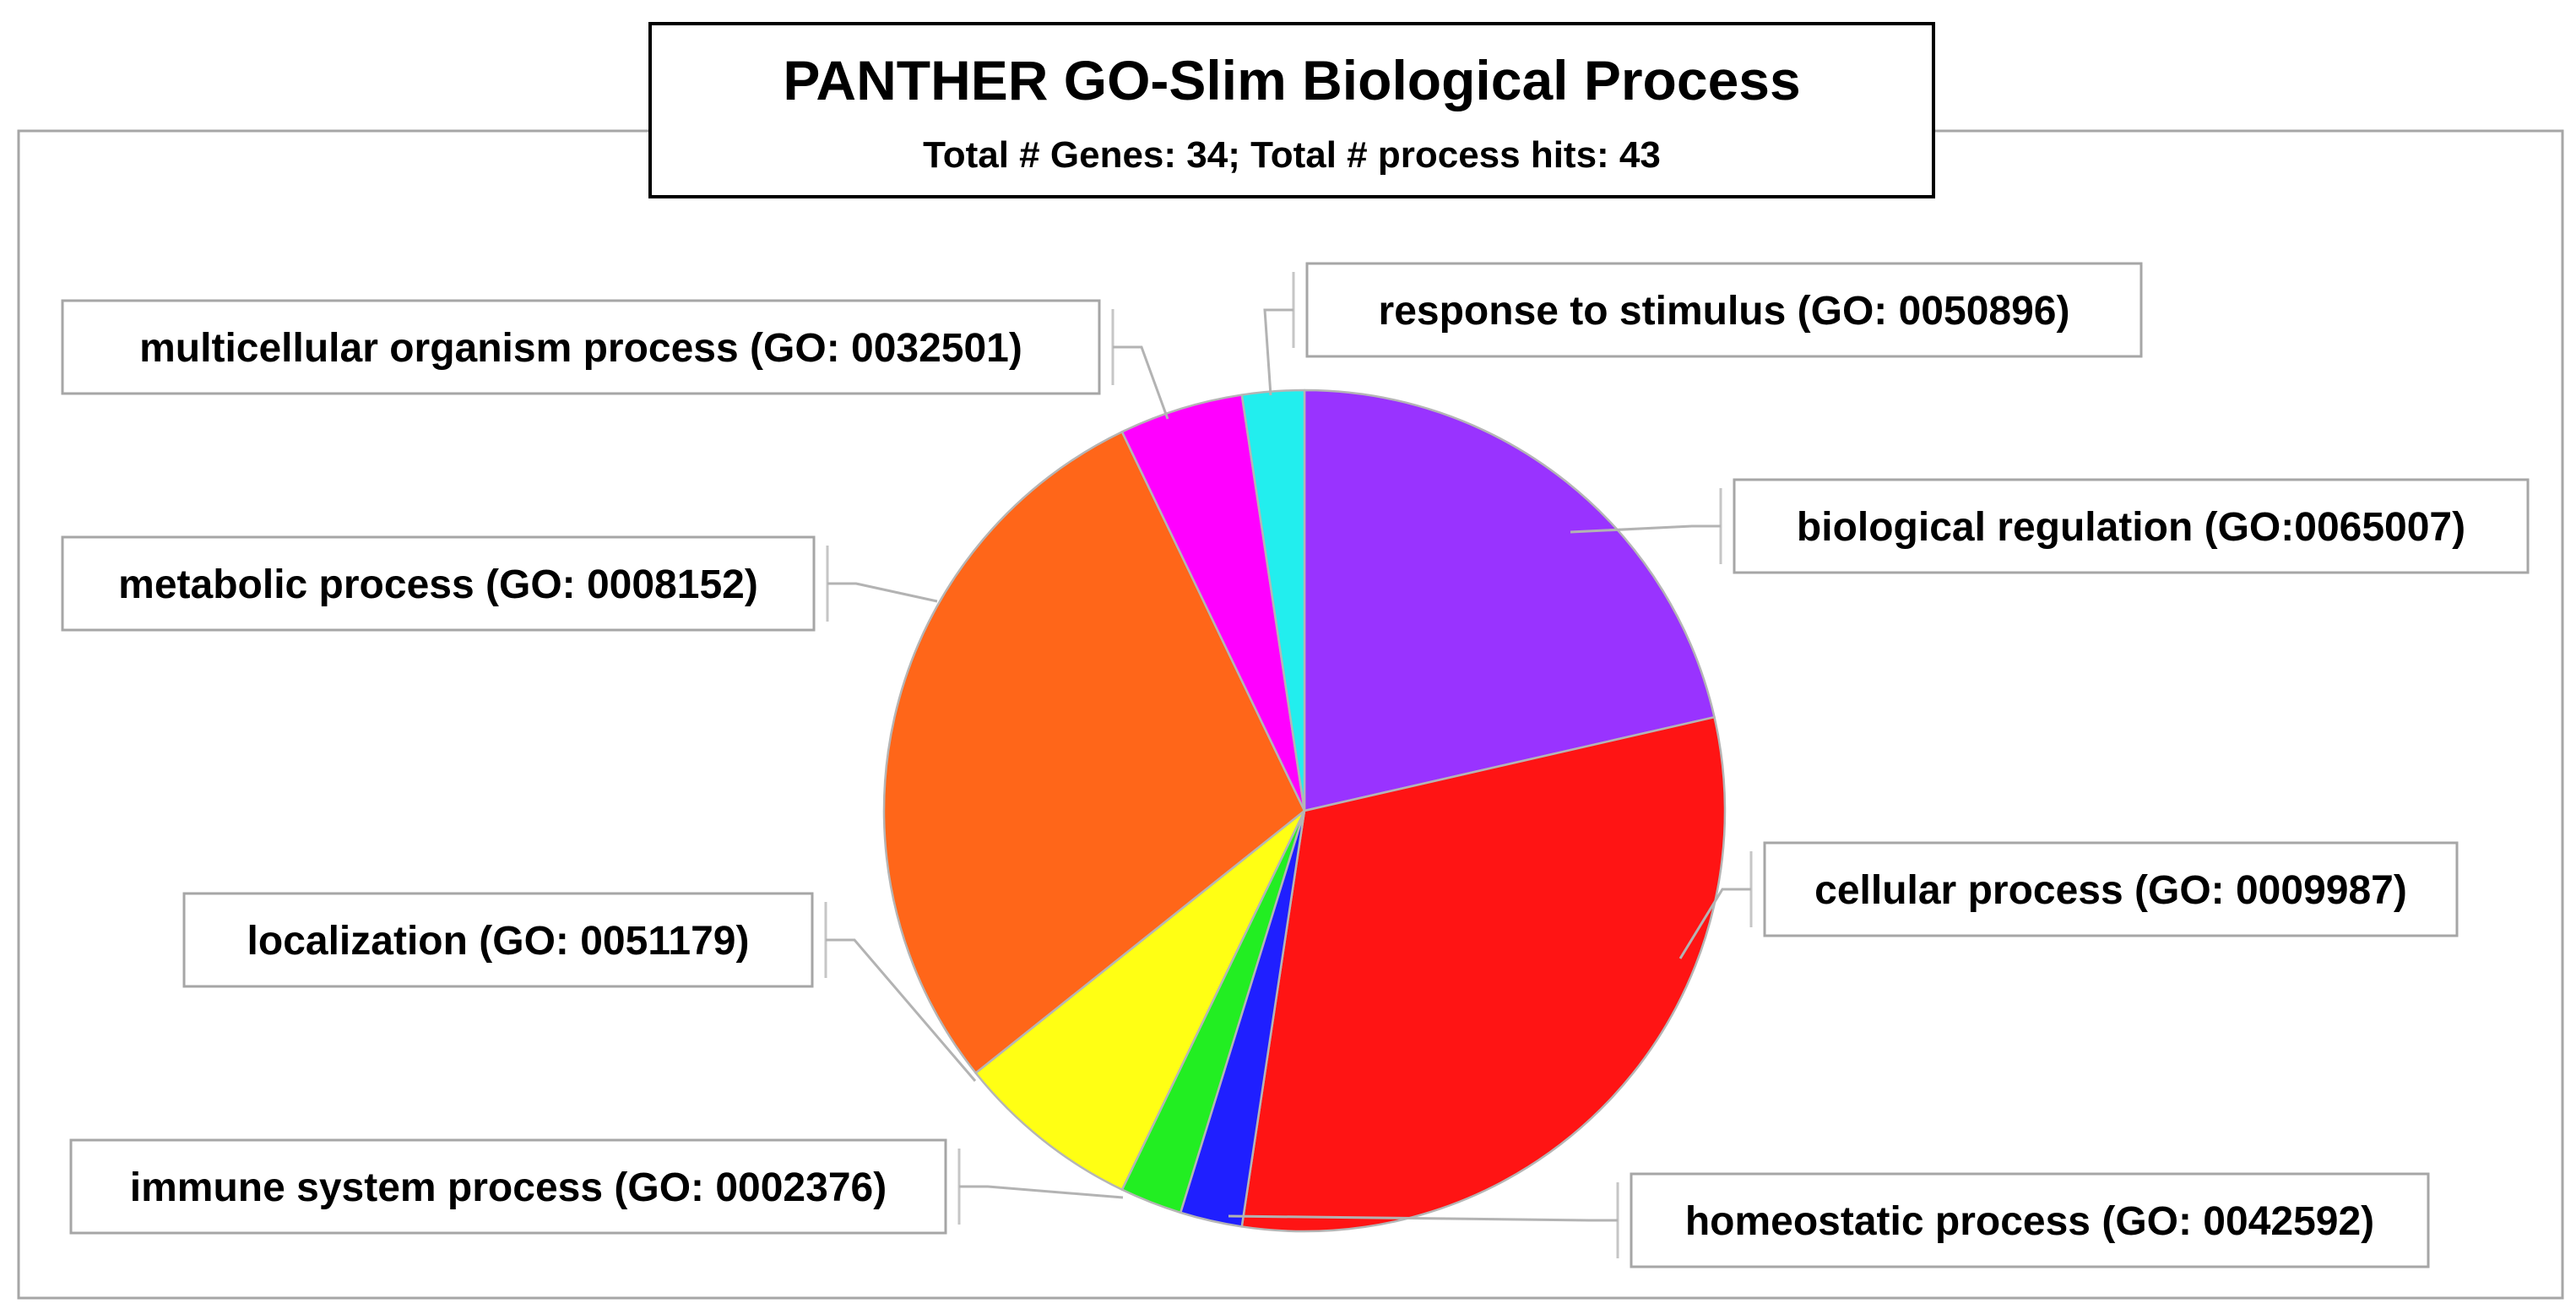  I want to click on slice-label: response to stimulus (GO: 0050896), so click(1724, 311).